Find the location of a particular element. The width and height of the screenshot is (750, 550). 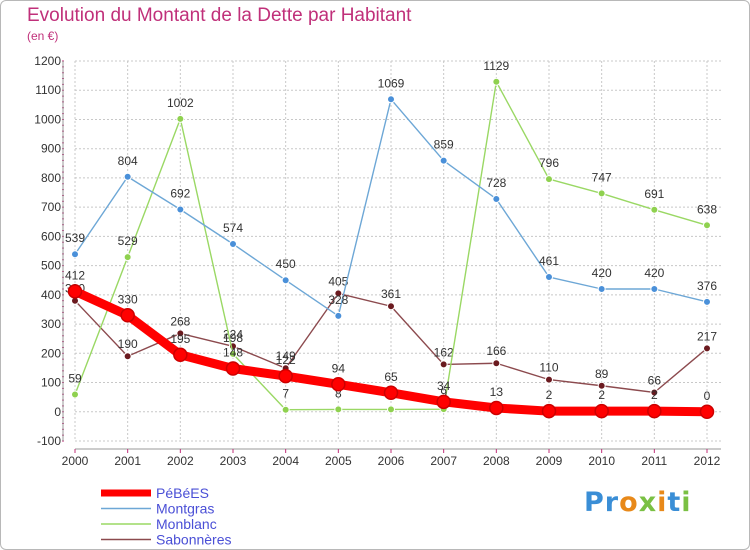

x-tick-label: 2009 is located at coordinates (549, 461).